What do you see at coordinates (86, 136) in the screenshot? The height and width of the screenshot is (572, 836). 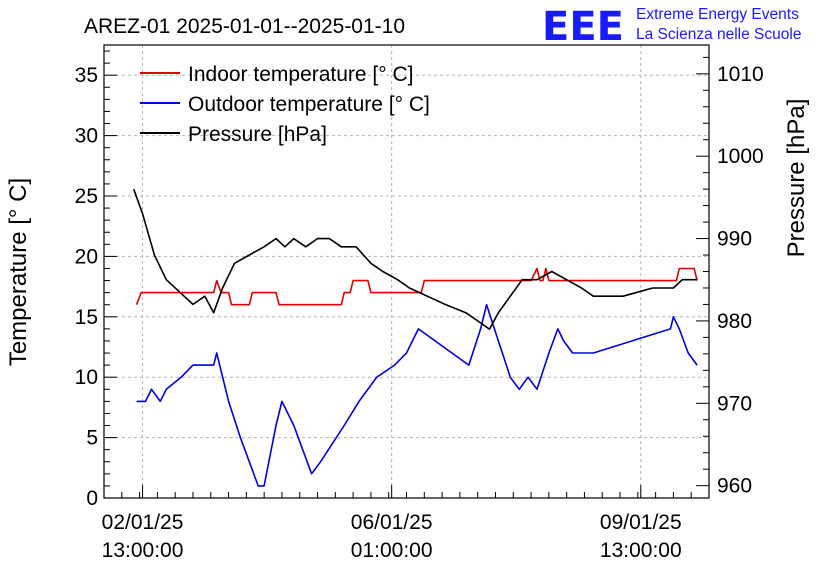 I see `y-tick-label: 30` at bounding box center [86, 136].